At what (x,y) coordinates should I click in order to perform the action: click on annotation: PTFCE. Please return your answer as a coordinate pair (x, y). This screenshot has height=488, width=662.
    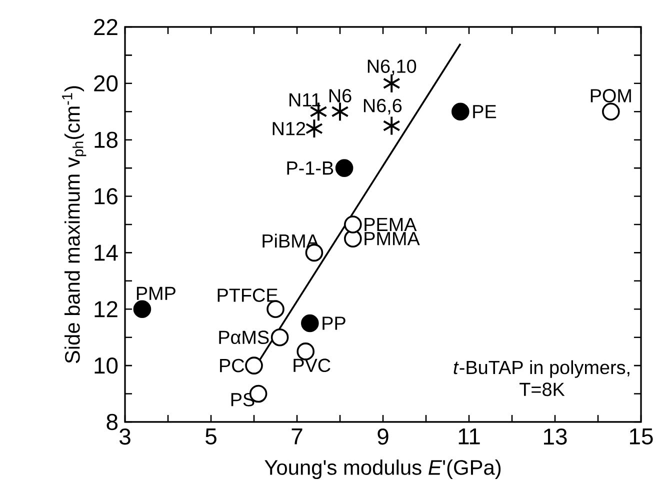
    Looking at the image, I should click on (248, 295).